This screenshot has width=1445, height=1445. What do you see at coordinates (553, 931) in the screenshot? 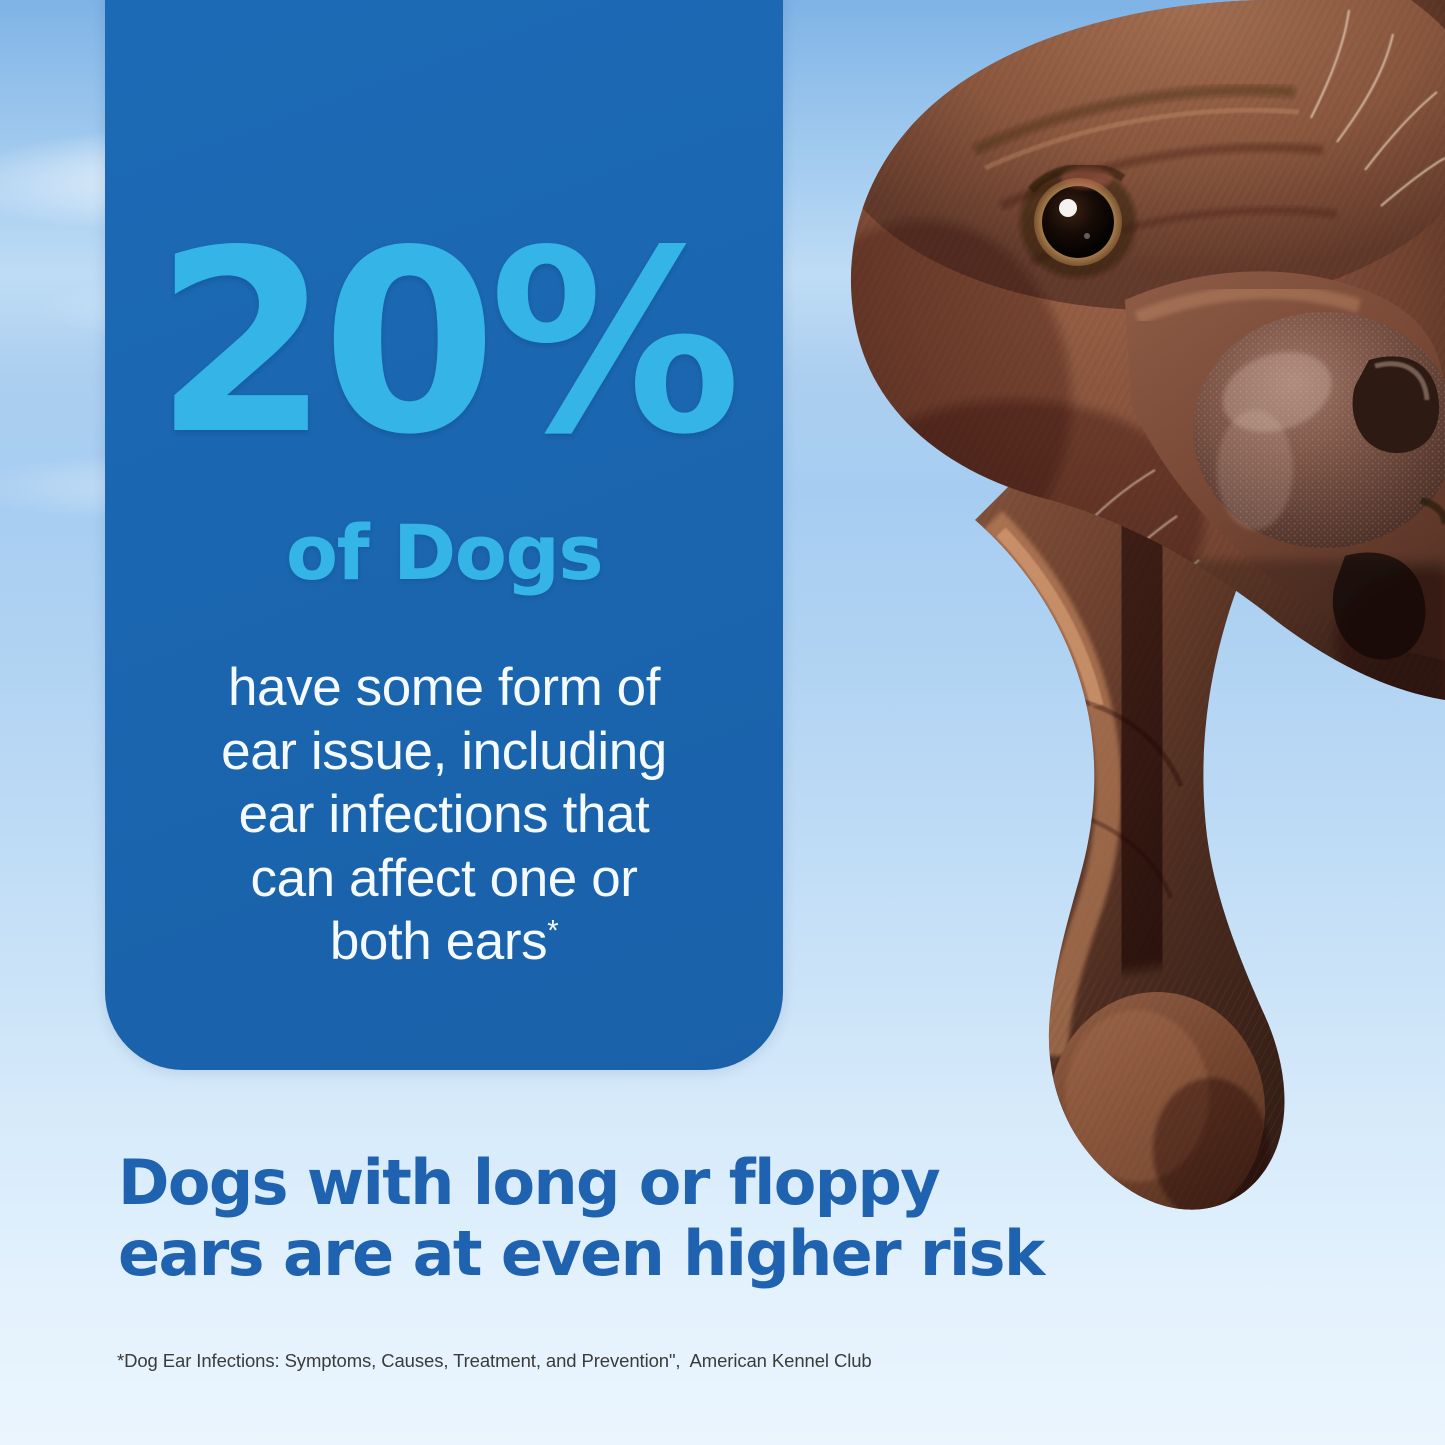
I see `footnote-marker: *` at bounding box center [553, 931].